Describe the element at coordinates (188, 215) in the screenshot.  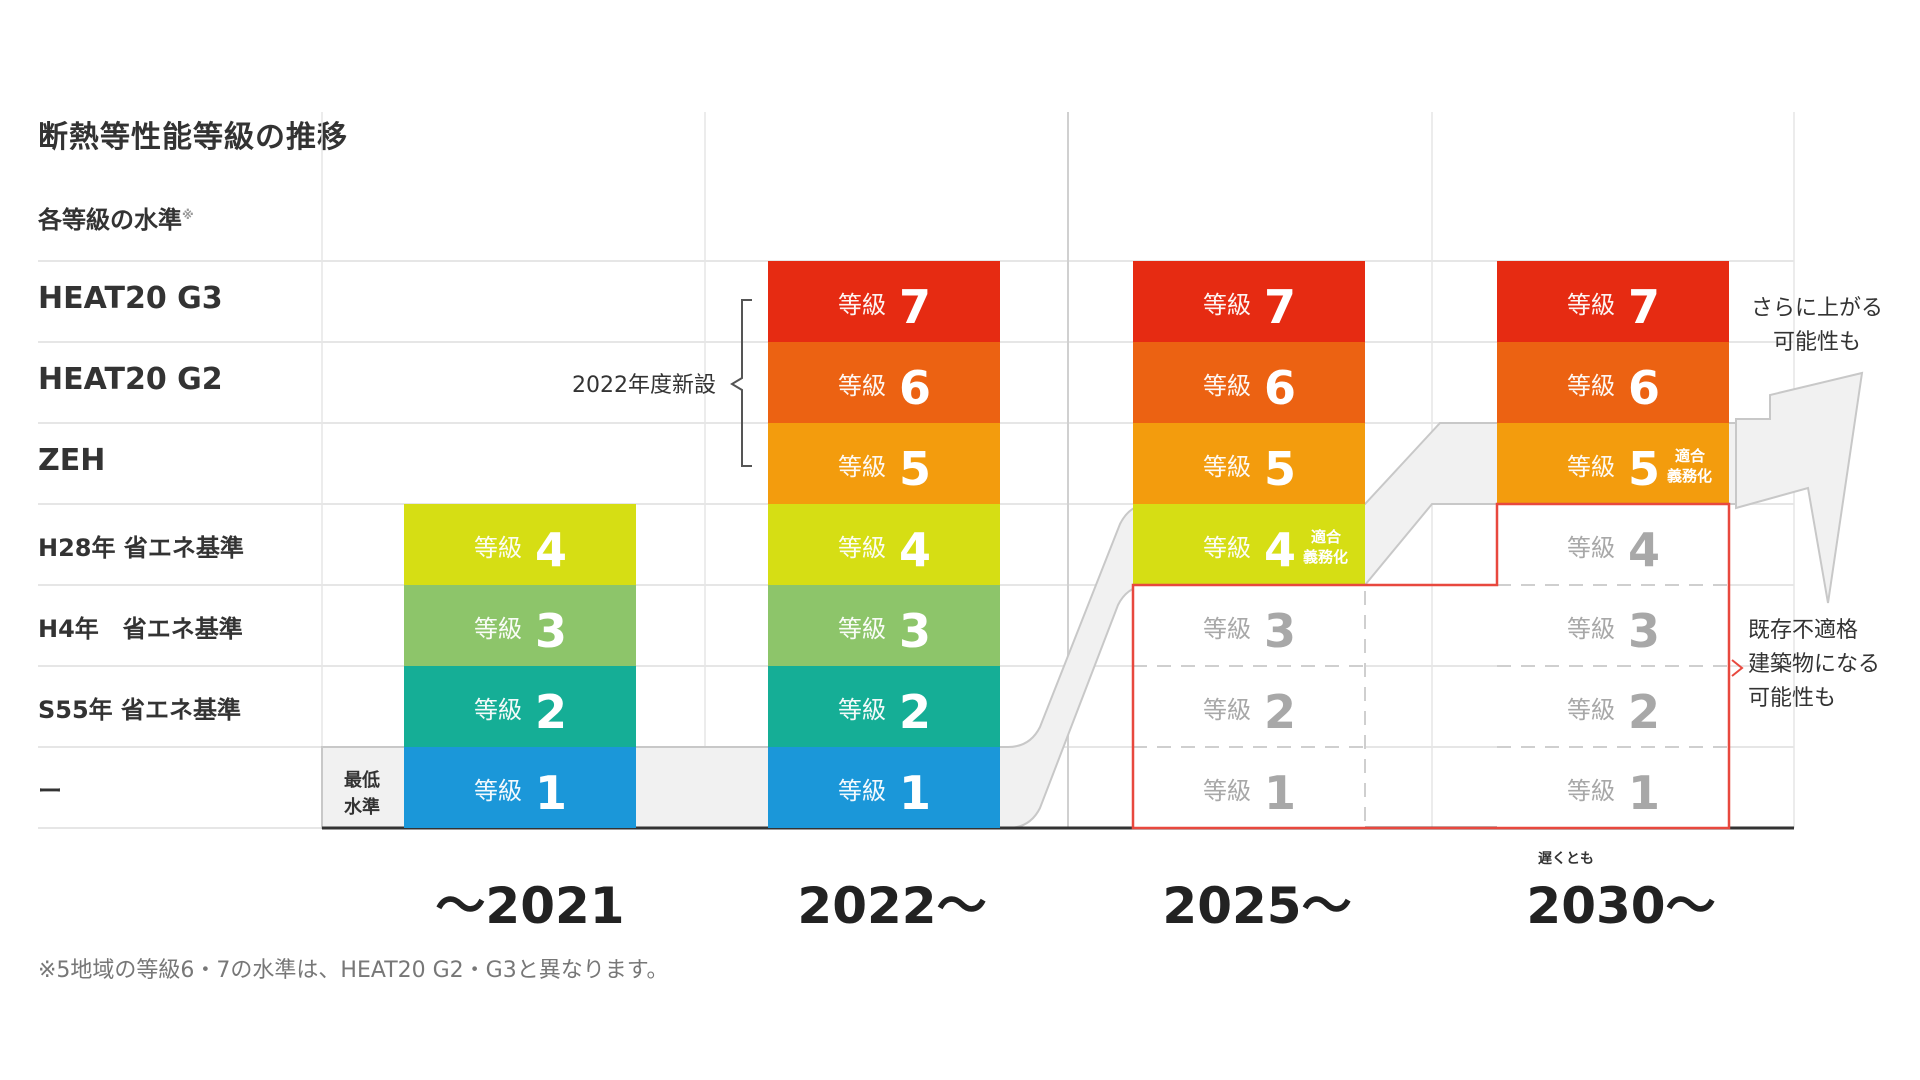
I see `row-header-mark: ※` at that location.